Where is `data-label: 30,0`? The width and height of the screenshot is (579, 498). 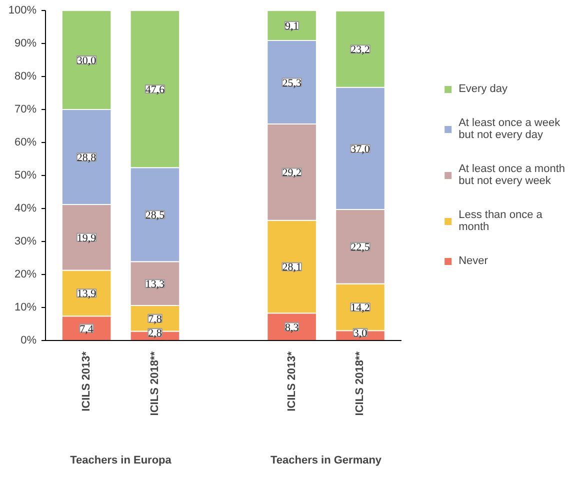
data-label: 30,0 is located at coordinates (86, 61).